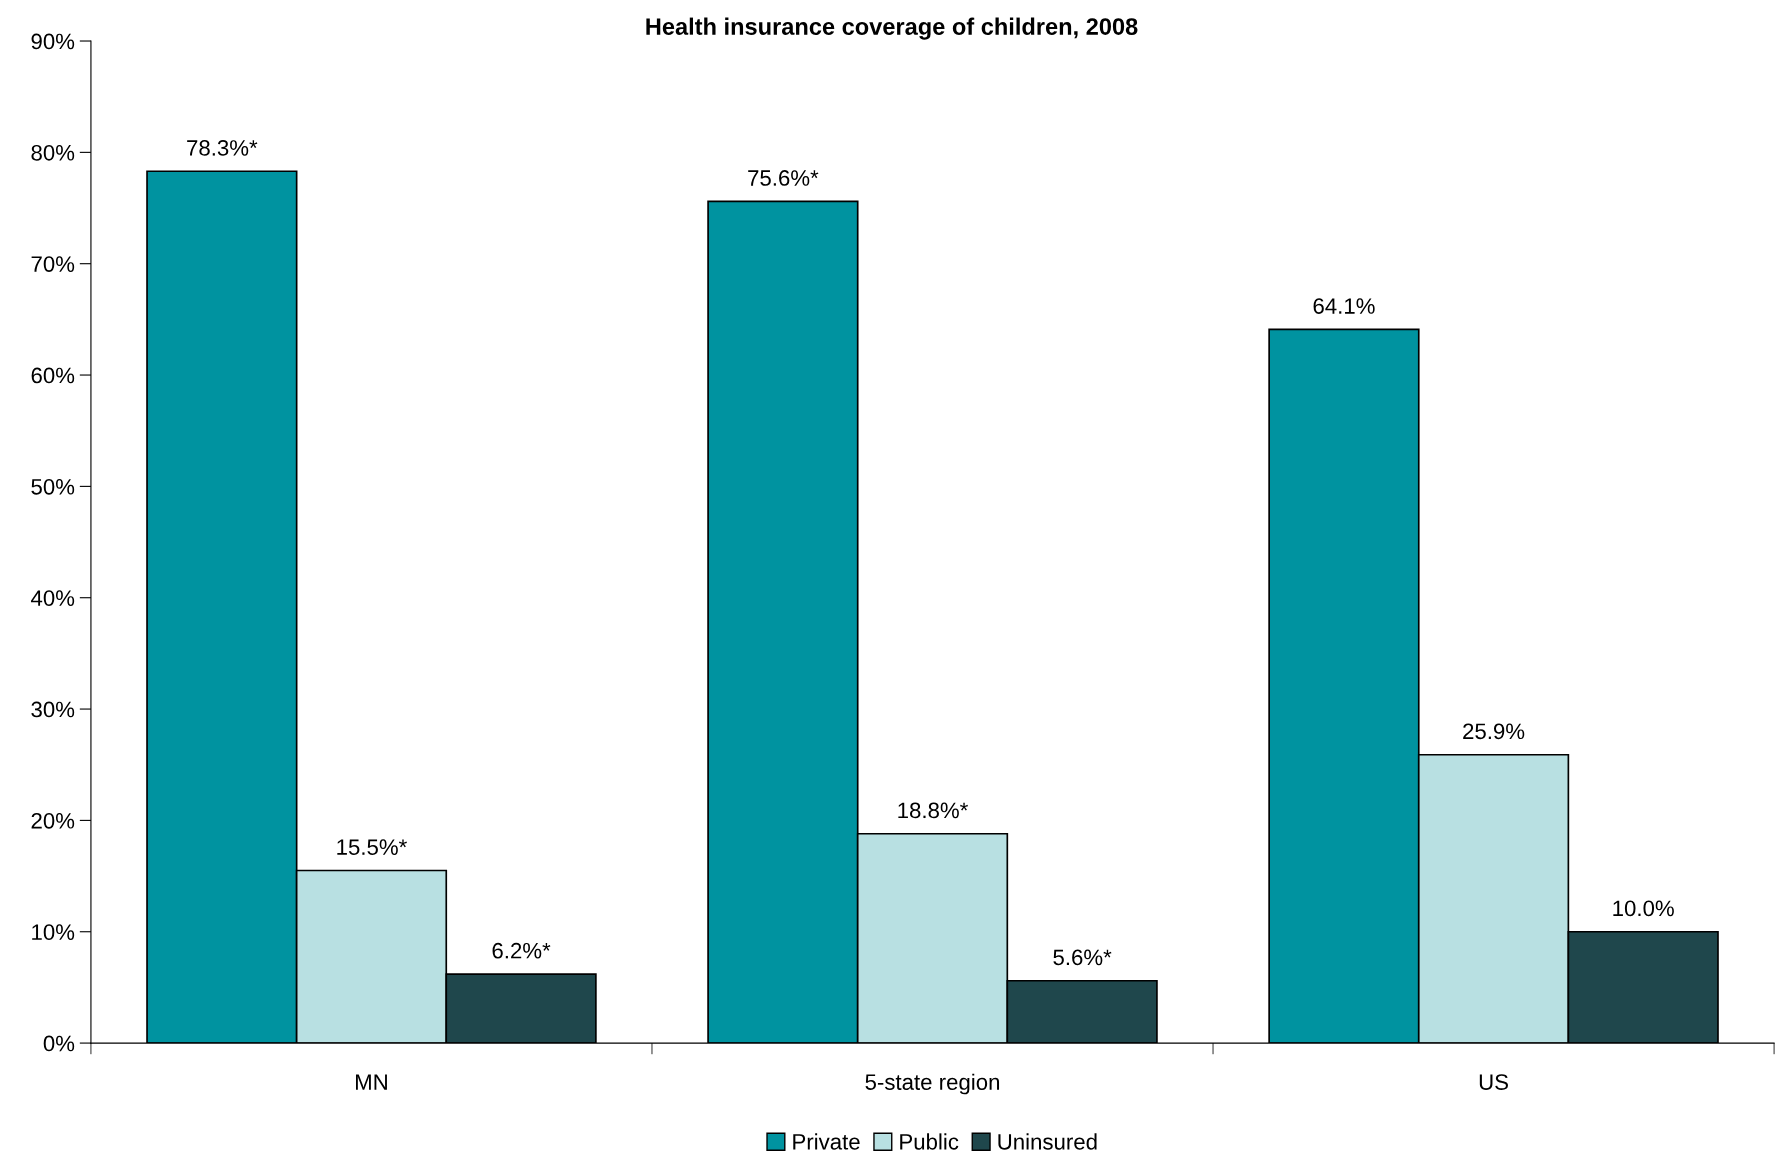 The height and width of the screenshot is (1172, 1783). Describe the element at coordinates (53, 486) in the screenshot. I see `y-tick-label: 50%` at that location.